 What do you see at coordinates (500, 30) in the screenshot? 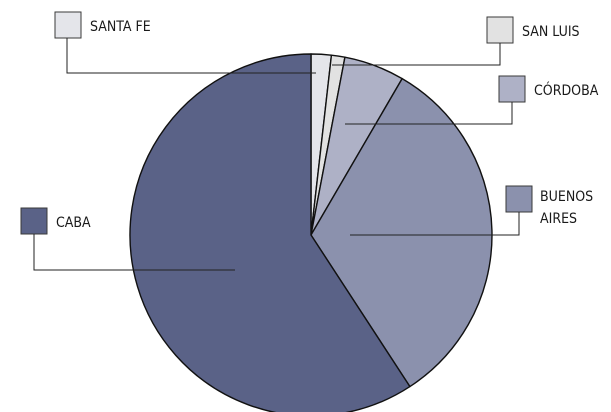
I see `legend-swatch-san-luis` at bounding box center [500, 30].